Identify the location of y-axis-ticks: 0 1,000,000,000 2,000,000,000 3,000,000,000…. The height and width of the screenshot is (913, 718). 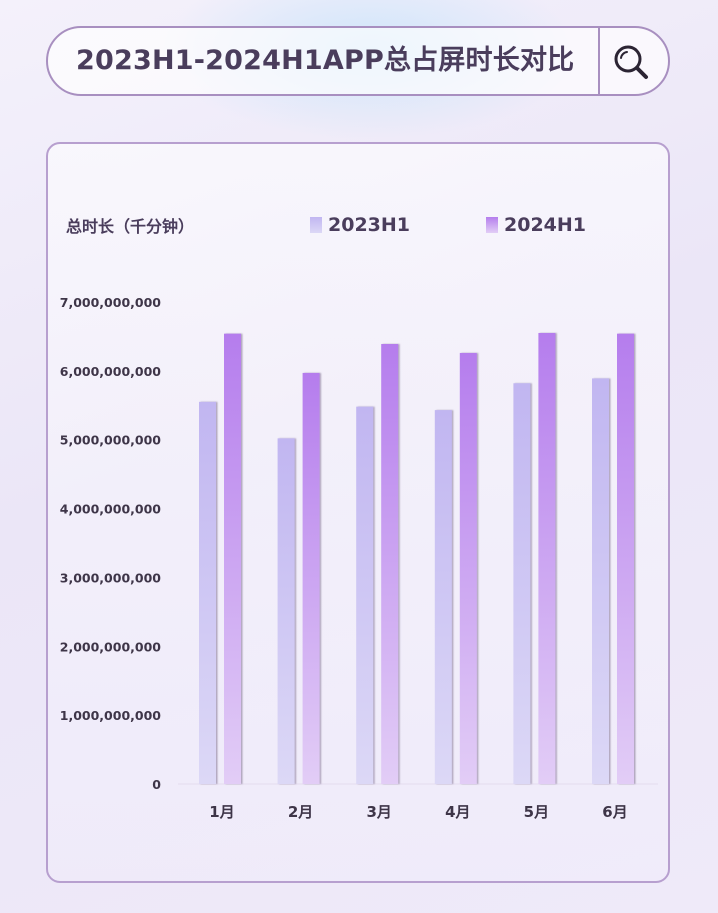
(111, 543).